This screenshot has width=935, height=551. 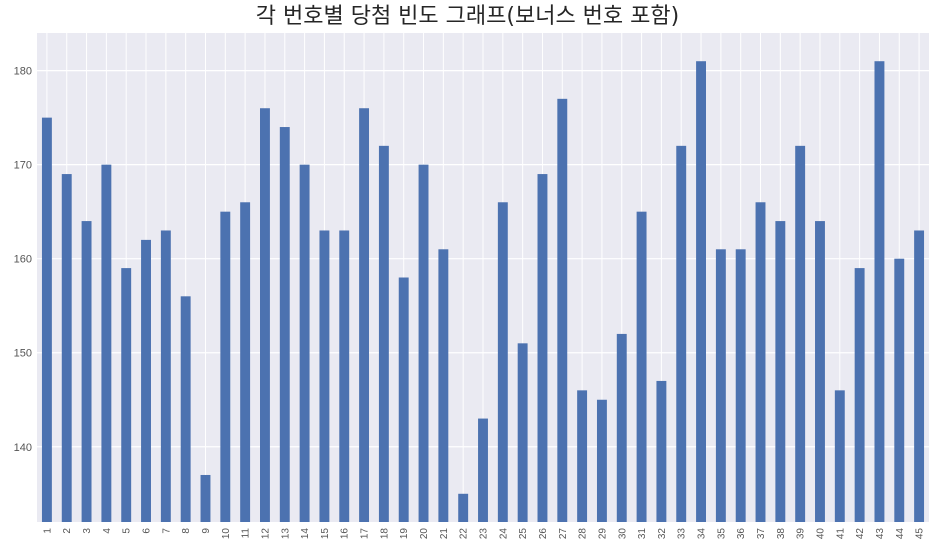 What do you see at coordinates (325, 534) in the screenshot?
I see `x-tick-label: 15` at bounding box center [325, 534].